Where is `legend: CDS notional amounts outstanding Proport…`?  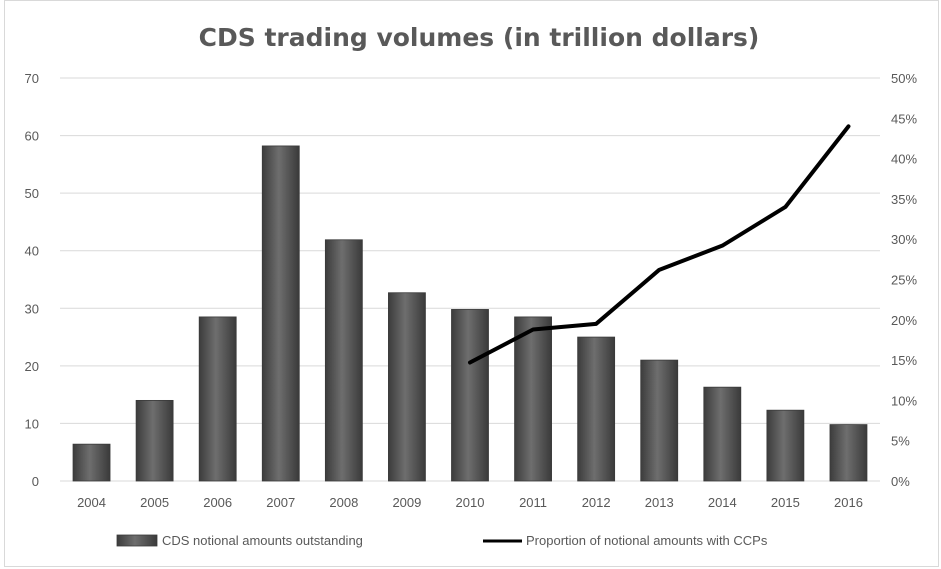
legend: CDS notional amounts outstanding Proport… is located at coordinates (442, 540).